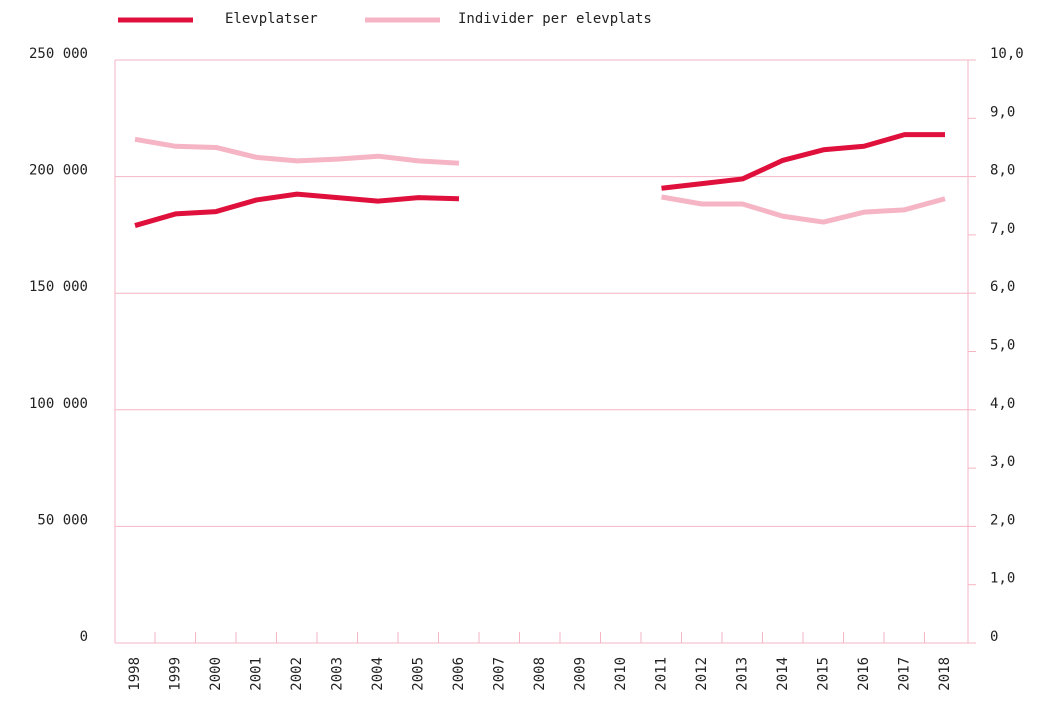  I want to click on x-tick-label: 2000, so click(216, 674).